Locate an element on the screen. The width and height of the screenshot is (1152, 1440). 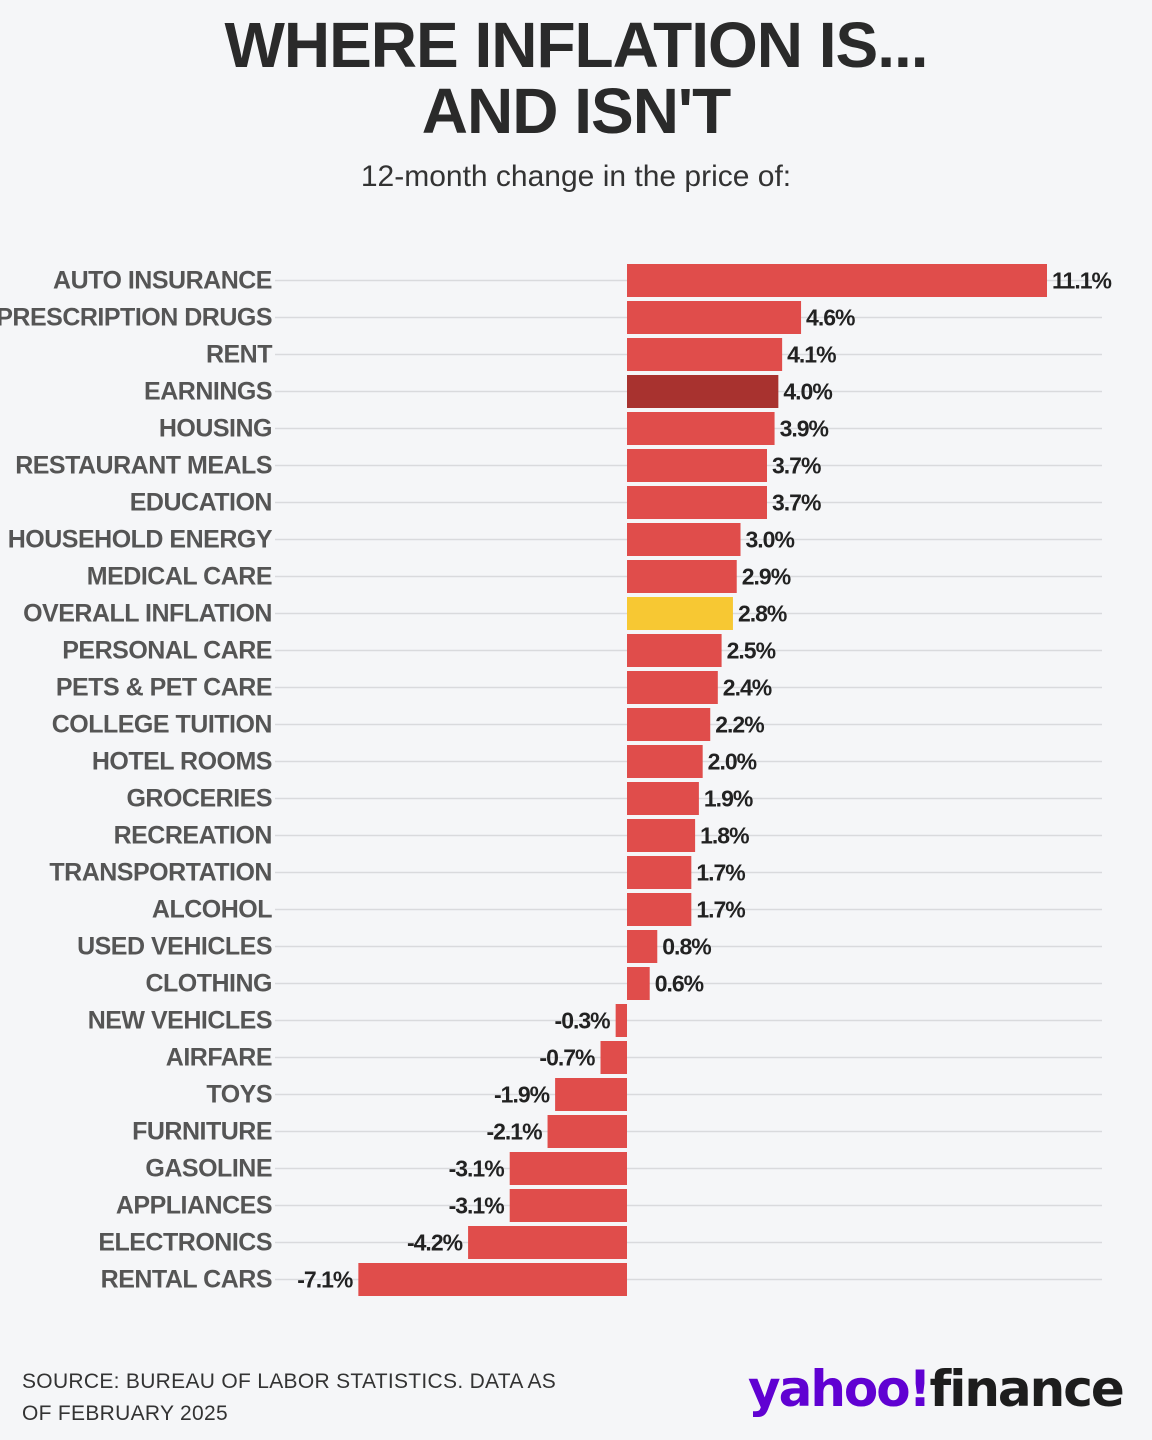
yahoo-finance-logo: yahoo!finance is located at coordinates (936, 1389).